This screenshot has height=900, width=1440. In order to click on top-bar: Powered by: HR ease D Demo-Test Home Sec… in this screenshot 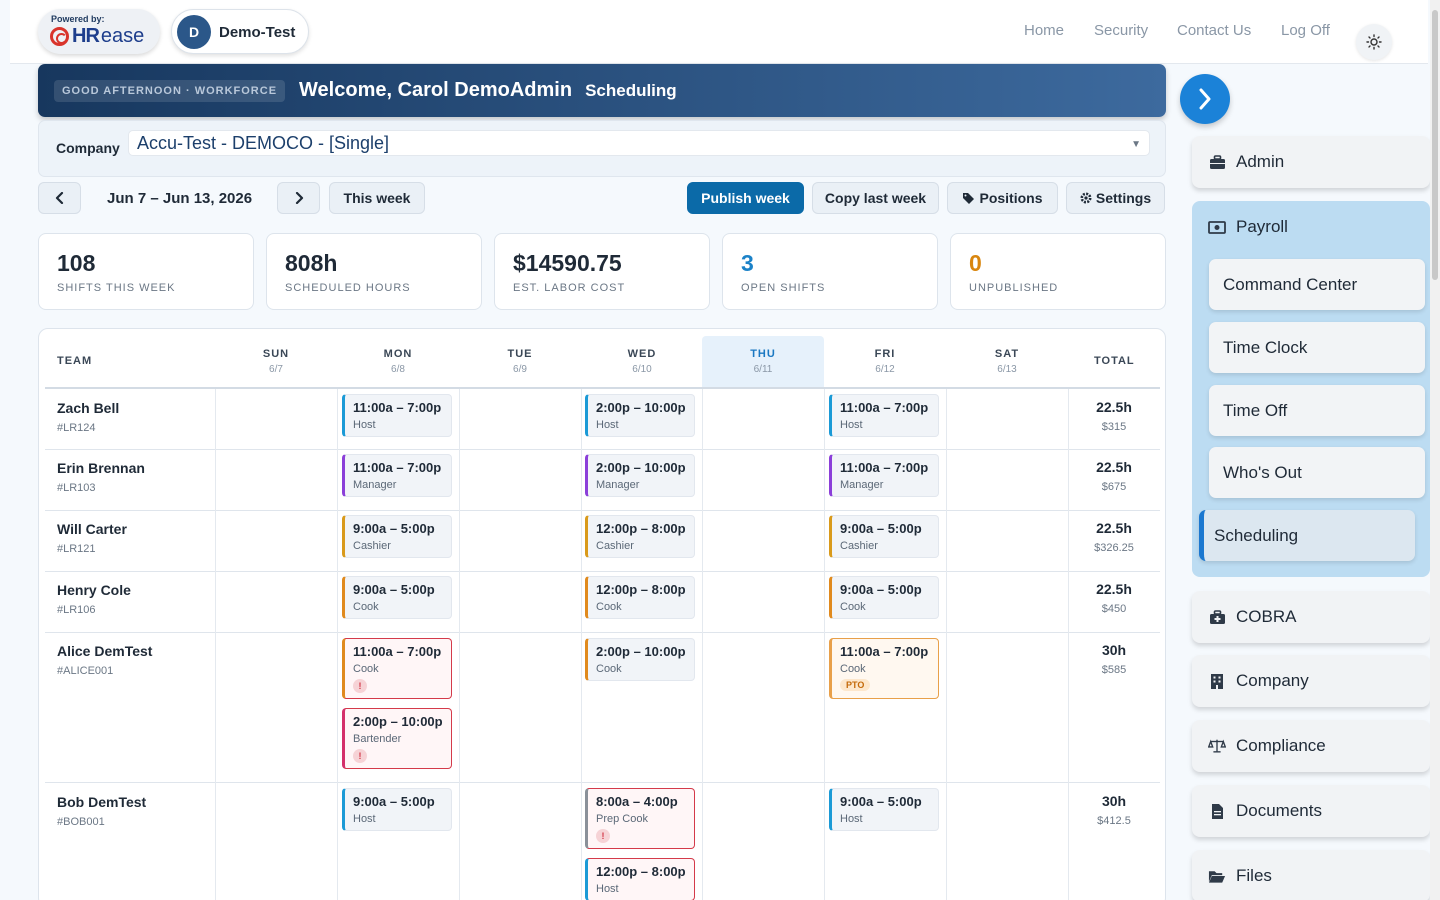, I will do `click(719, 32)`.